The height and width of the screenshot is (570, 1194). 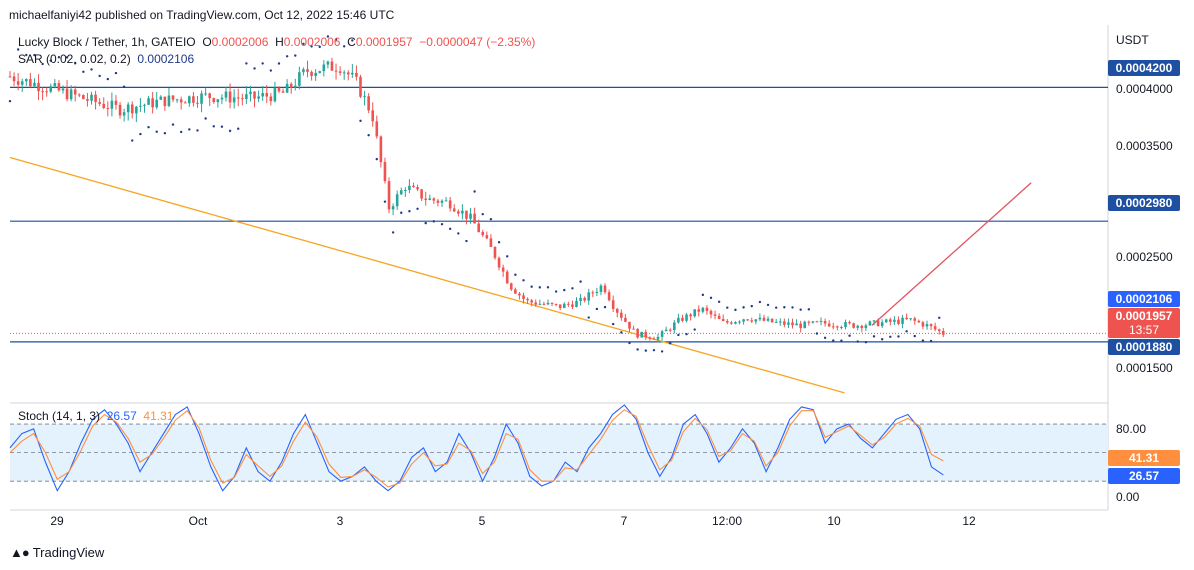 What do you see at coordinates (1144, 347) in the screenshot?
I see `hline-price-tag: 0.0001880` at bounding box center [1144, 347].